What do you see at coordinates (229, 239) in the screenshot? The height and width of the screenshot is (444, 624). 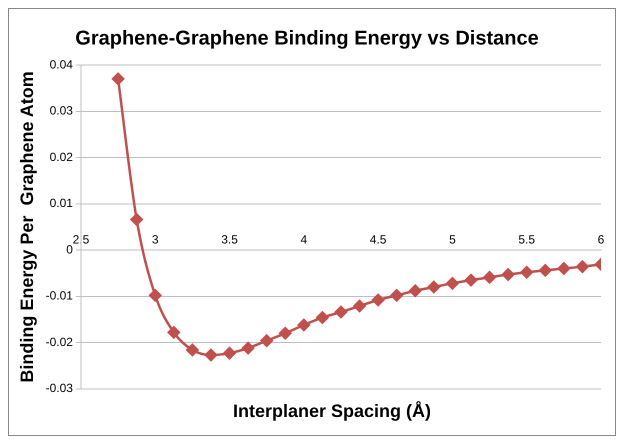 I see `x-tick-label: 3.5` at bounding box center [229, 239].